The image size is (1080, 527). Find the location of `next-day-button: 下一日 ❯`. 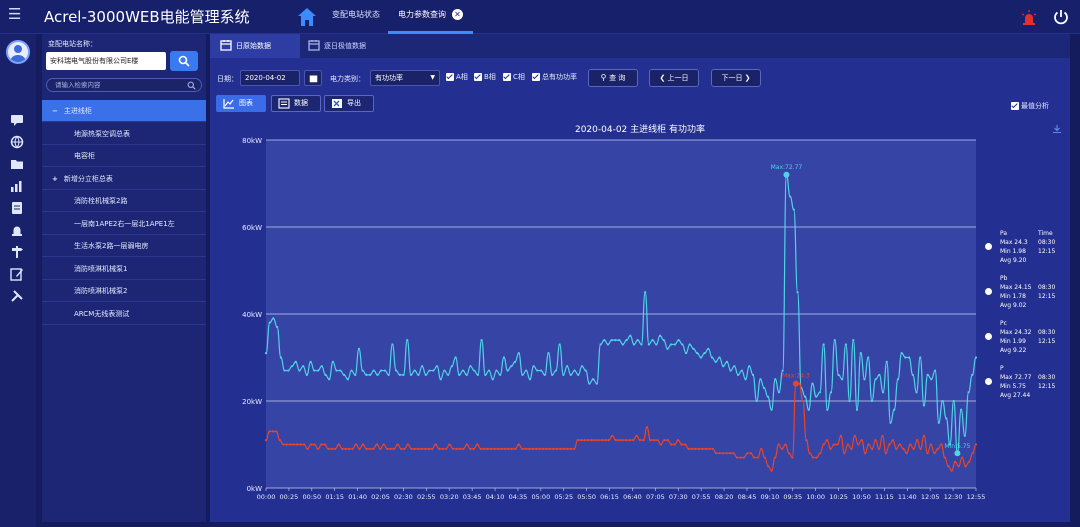

next-day-button: 下一日 ❯ is located at coordinates (736, 78).